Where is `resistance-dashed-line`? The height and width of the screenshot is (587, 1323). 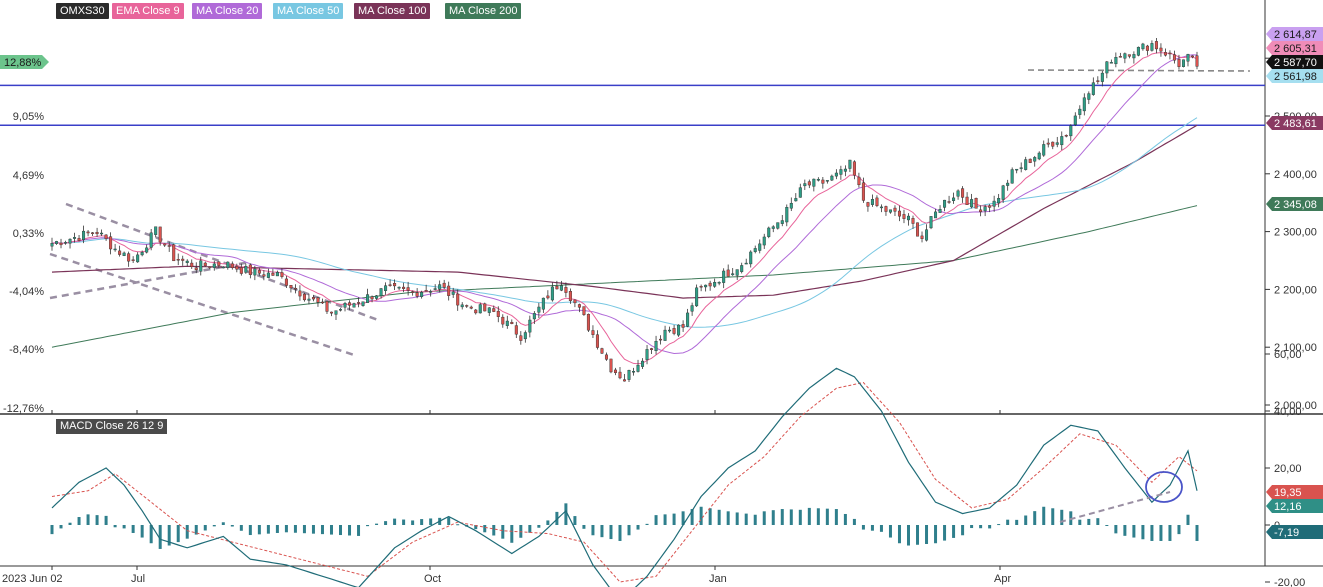
resistance-dashed-line is located at coordinates (1139, 70).